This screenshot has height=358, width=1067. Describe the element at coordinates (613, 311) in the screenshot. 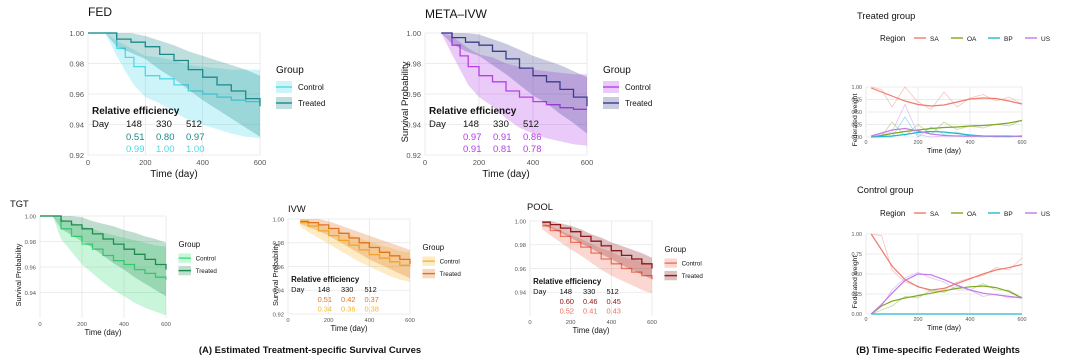

I see `efficiency-value: 0.43` at that location.